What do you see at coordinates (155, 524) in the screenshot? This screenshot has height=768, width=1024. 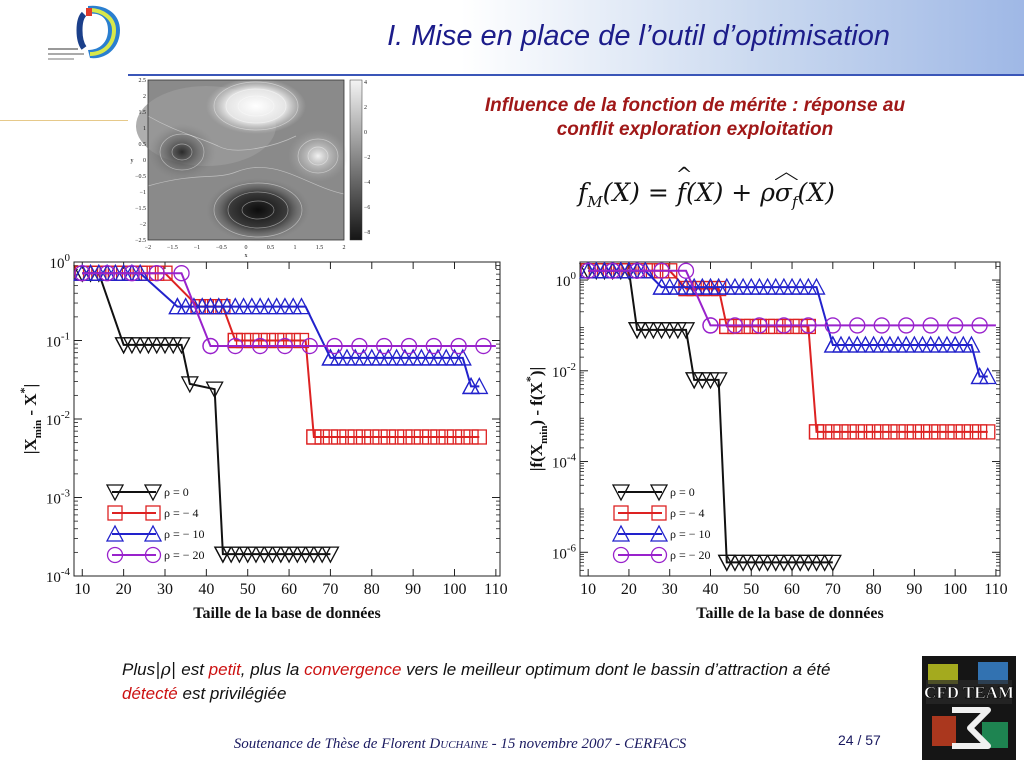 I see `legend: ρ = 0 ρ = − 4 ρ = − 10 ρ = − 20` at bounding box center [155, 524].